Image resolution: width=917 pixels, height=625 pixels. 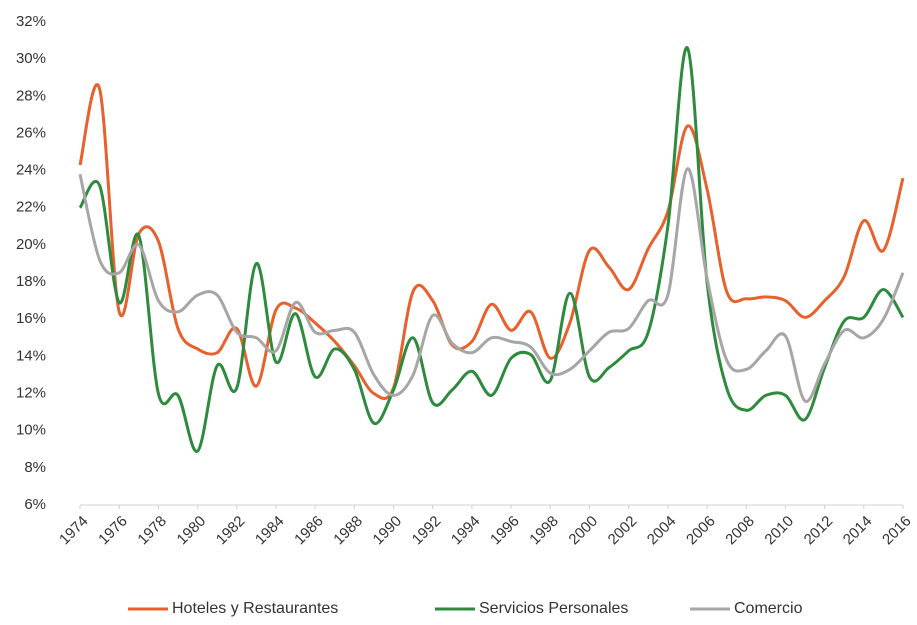 I want to click on x-tick-label: 1990, so click(x=388, y=531).